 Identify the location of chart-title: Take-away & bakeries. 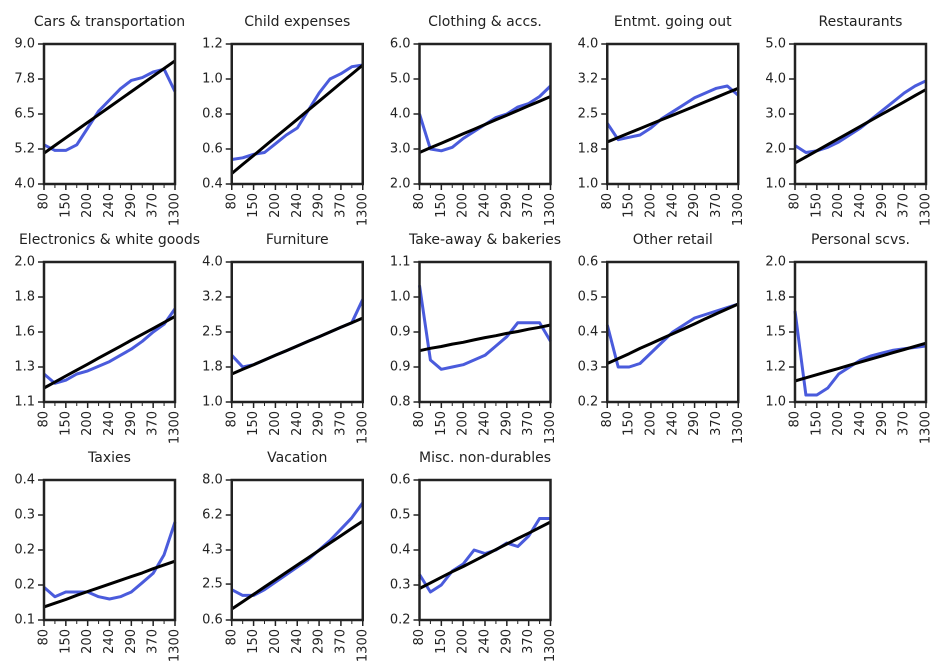
(484, 240).